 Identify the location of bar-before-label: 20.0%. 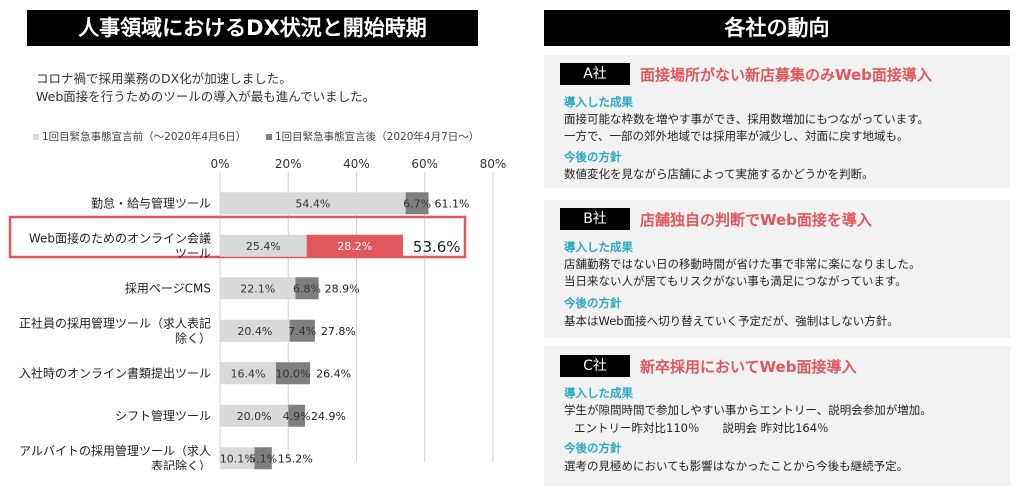
(254, 416).